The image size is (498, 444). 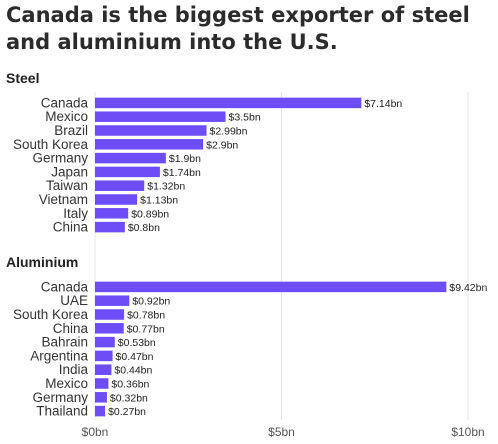 What do you see at coordinates (146, 329) in the screenshot?
I see `aluminium-data-label: $0.77bn` at bounding box center [146, 329].